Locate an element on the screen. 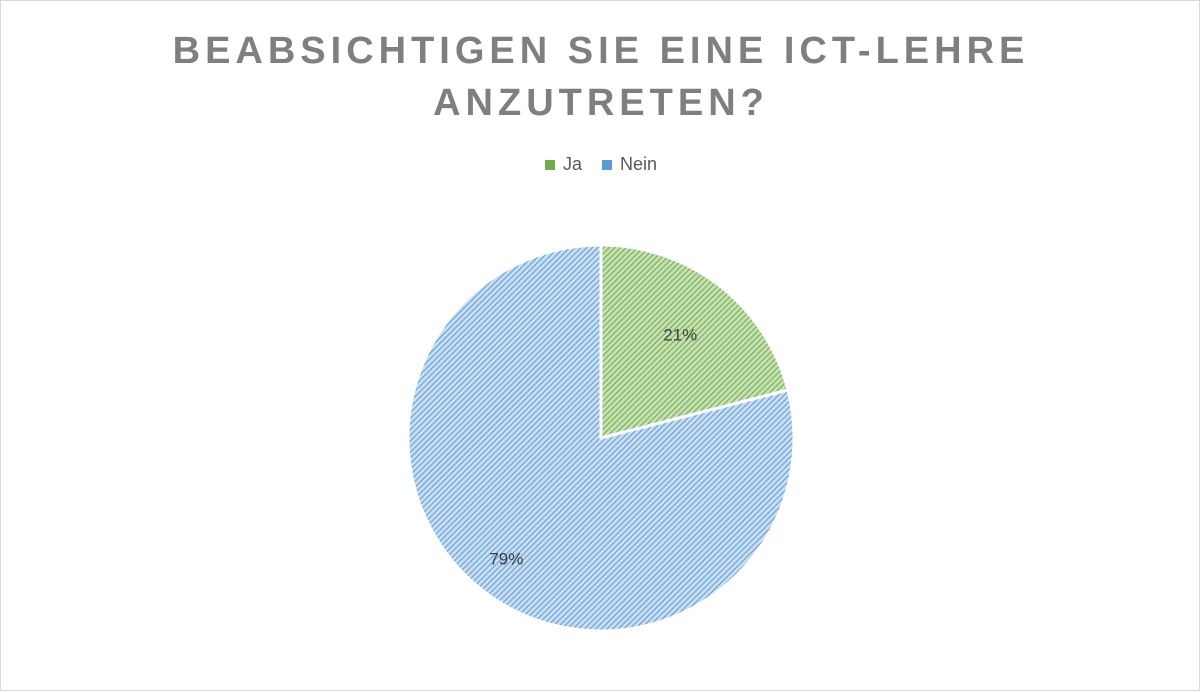 Image resolution: width=1200 pixels, height=692 pixels. data-label-ja: 21% is located at coordinates (680, 334).